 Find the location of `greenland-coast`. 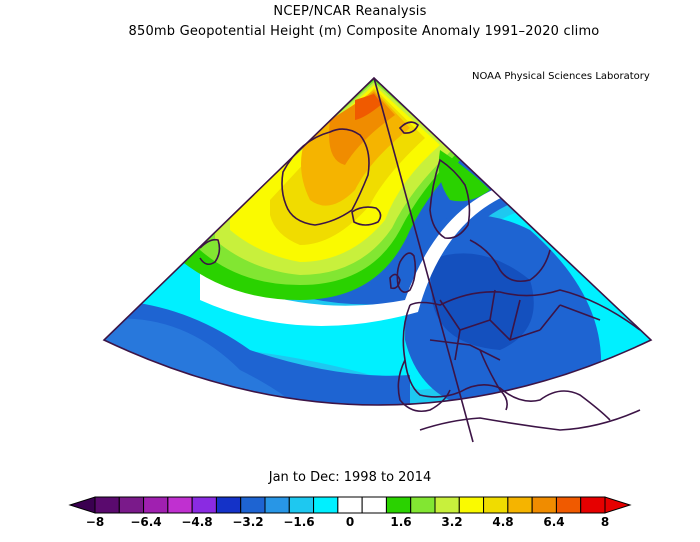

greenland-coast is located at coordinates (325, 177).